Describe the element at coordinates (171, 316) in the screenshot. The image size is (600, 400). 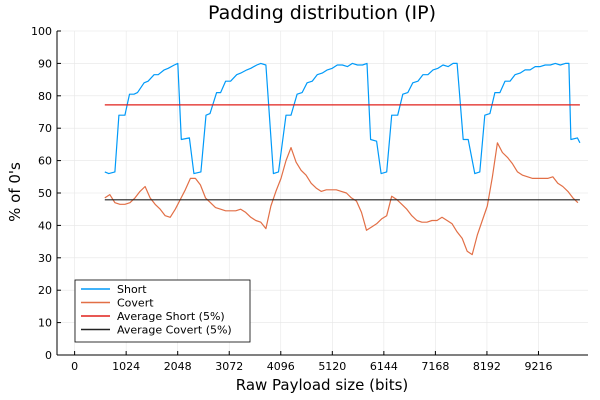
I see `legend-label-average-short-5: Average Short (5%)` at that location.